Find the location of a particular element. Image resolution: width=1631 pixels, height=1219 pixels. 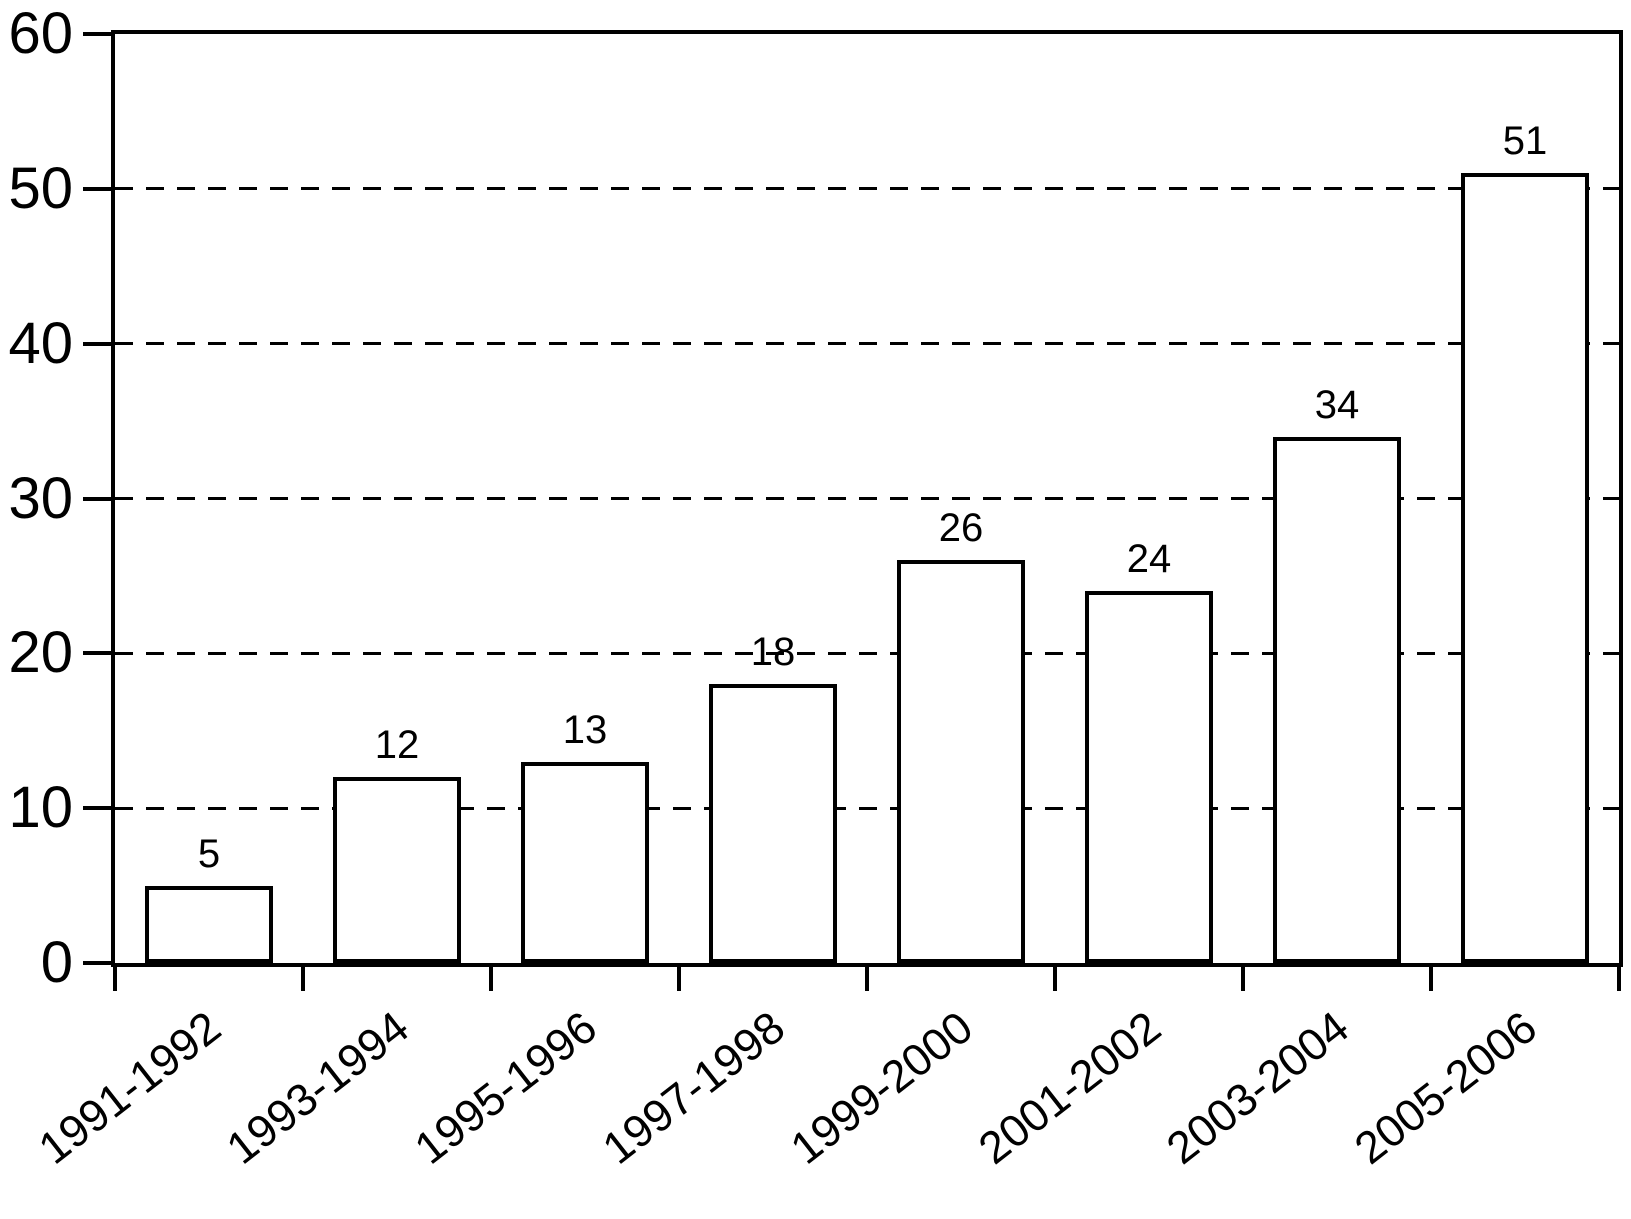

x-tick-label: 1997-1998 is located at coordinates (693, 1087).